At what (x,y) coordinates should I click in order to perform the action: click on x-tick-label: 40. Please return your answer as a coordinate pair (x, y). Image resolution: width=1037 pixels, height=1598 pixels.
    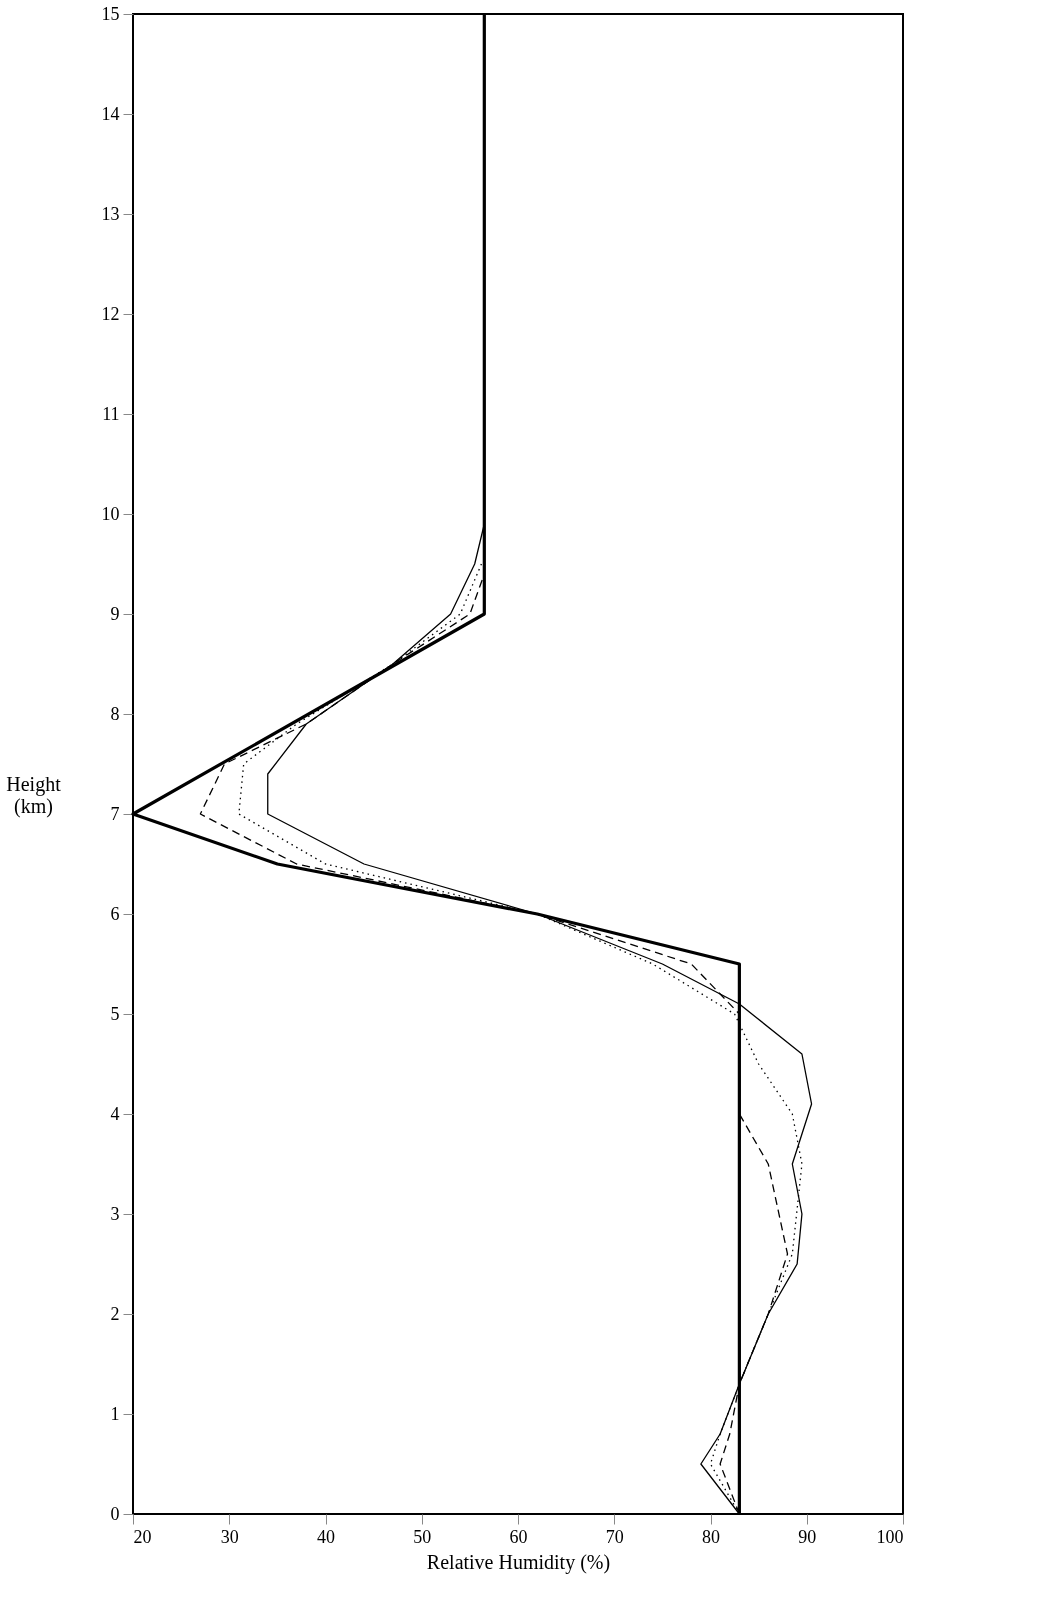
    Looking at the image, I should click on (326, 1536).